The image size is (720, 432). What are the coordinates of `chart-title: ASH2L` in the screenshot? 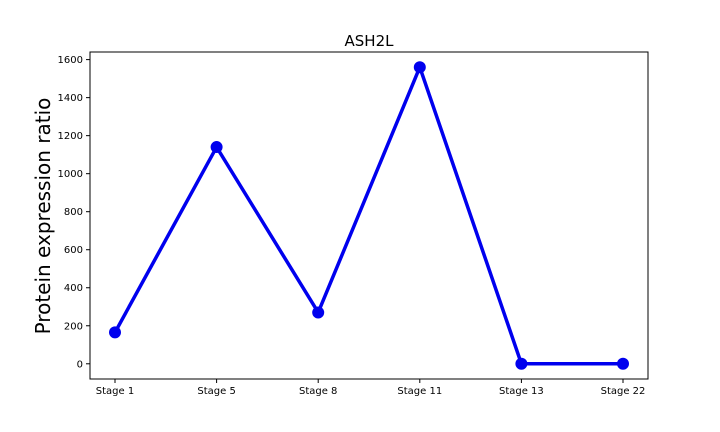 It's located at (370, 41).